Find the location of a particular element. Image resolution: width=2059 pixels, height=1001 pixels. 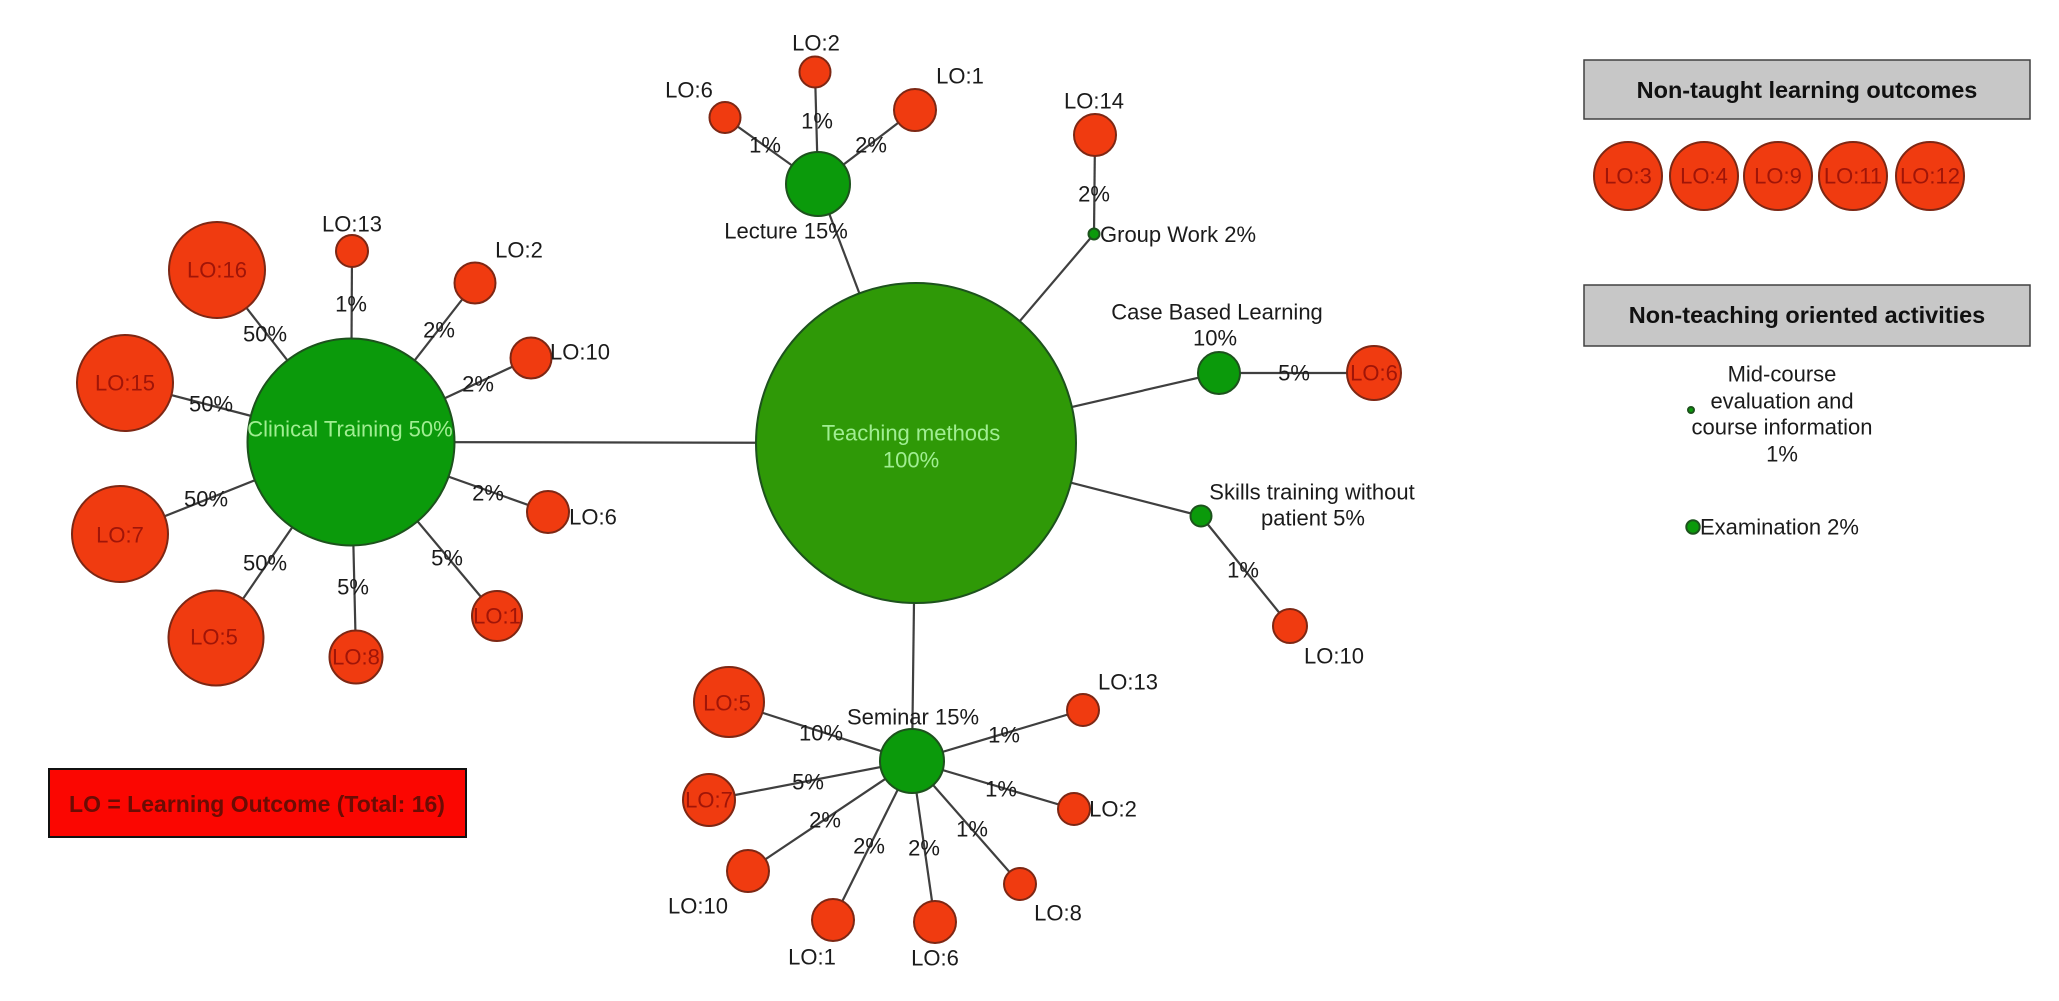

svg-text: LO:11 is located at coordinates (1853, 176).